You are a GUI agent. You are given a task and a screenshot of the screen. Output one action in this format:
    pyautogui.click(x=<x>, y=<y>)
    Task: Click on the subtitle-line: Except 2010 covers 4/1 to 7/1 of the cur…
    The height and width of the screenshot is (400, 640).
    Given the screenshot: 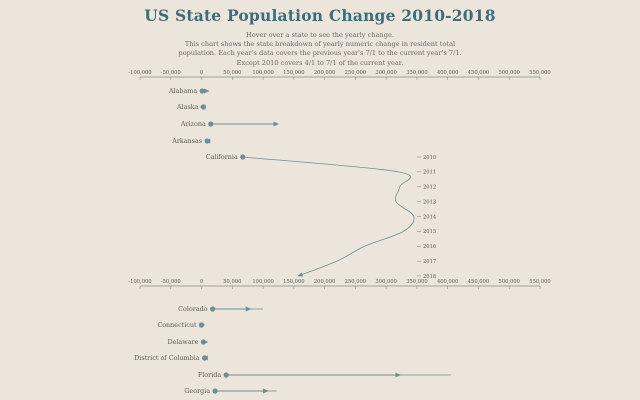 What is the action you would take?
    pyautogui.click(x=320, y=62)
    